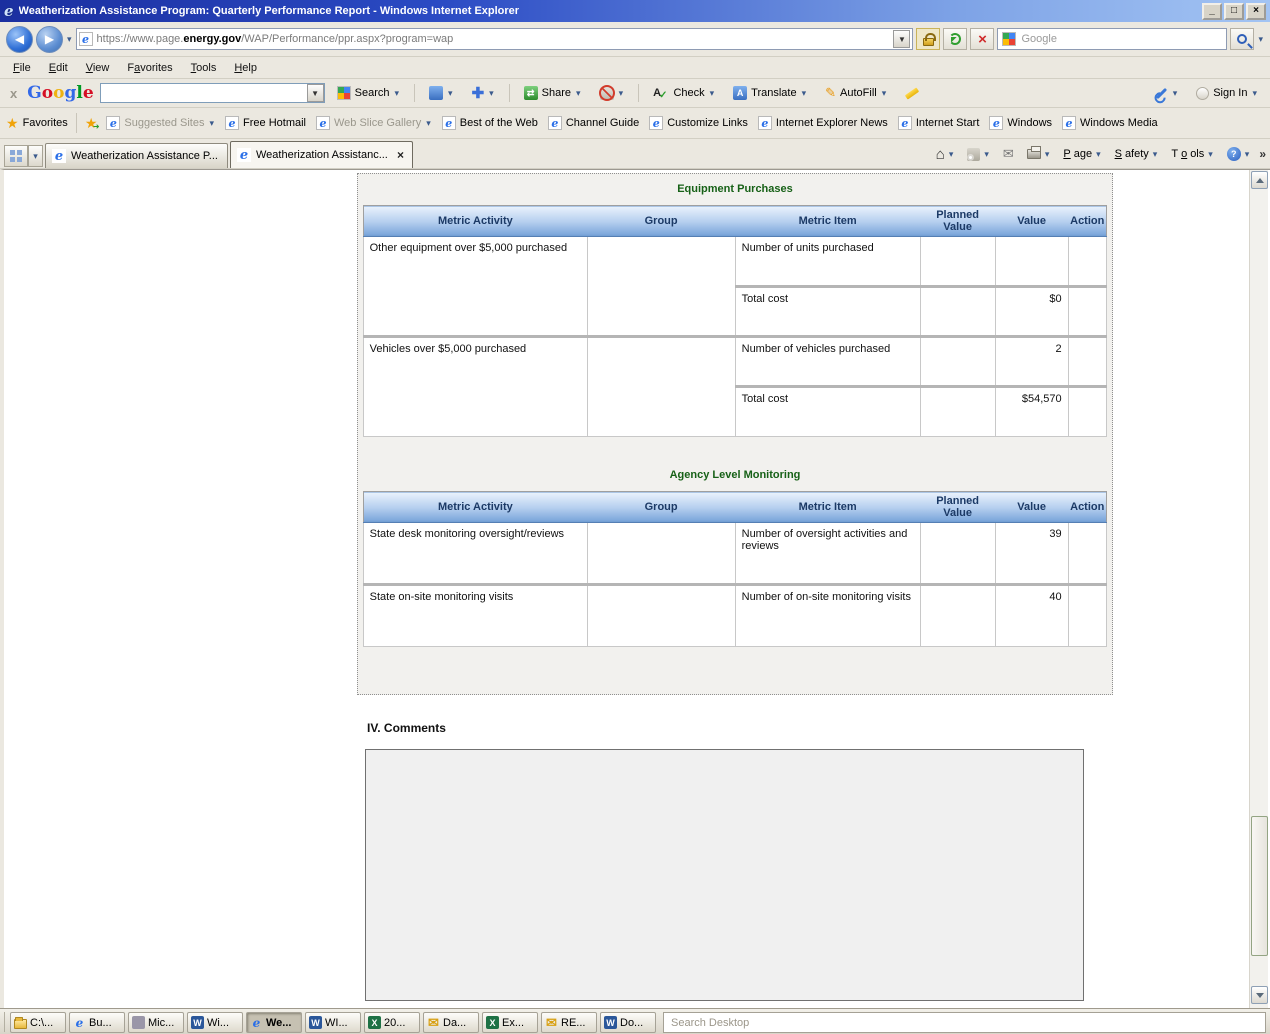 The image size is (1270, 1034). What do you see at coordinates (1039, 154) in the screenshot?
I see `print-button: ▾` at bounding box center [1039, 154].